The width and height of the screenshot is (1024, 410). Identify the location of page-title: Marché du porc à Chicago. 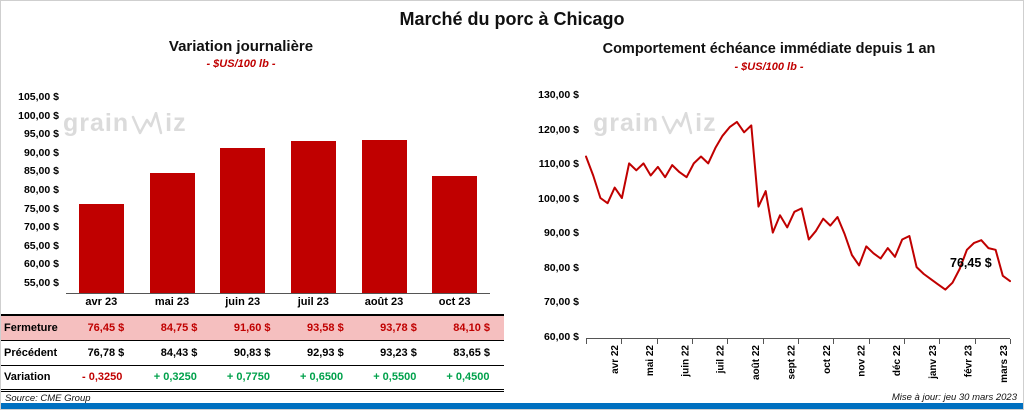
(512, 19).